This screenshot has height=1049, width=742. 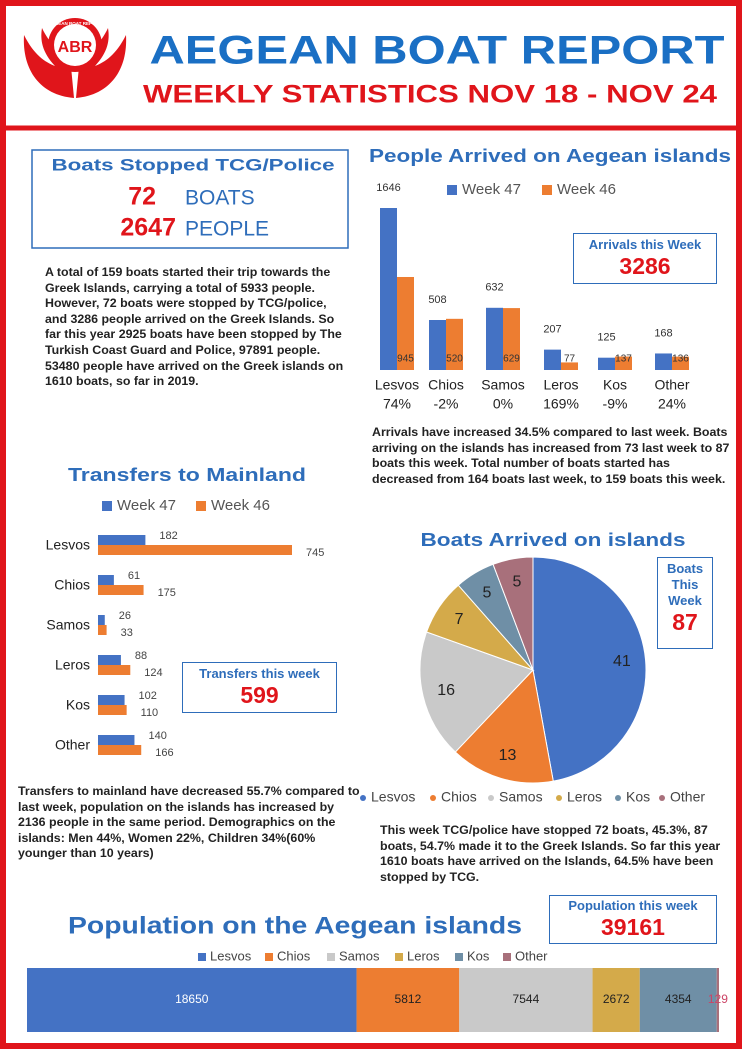 I want to click on stopped-title: Boats Stopped TCG/Police, so click(x=193, y=164).